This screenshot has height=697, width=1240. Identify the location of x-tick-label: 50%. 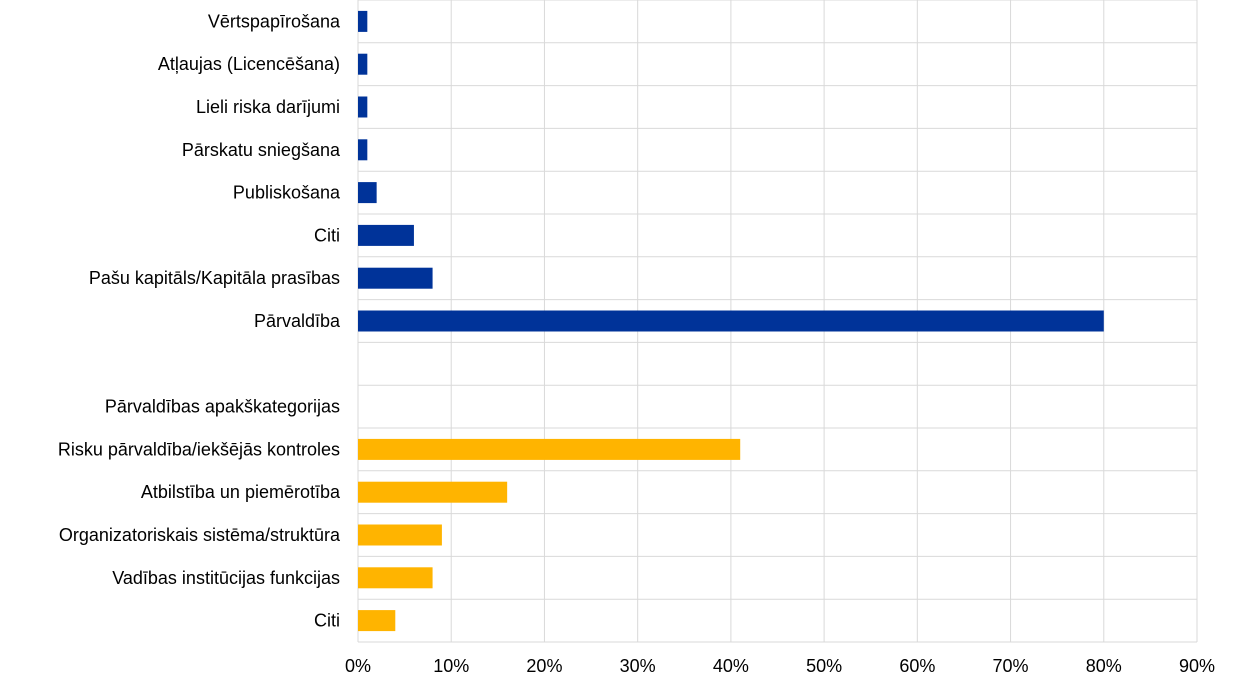
(824, 666).